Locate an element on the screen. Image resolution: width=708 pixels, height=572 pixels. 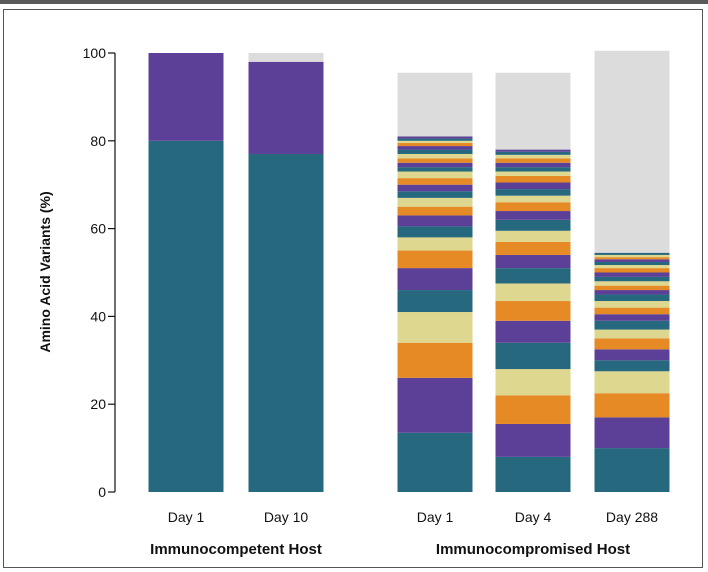
top-rule is located at coordinates (354, 2).